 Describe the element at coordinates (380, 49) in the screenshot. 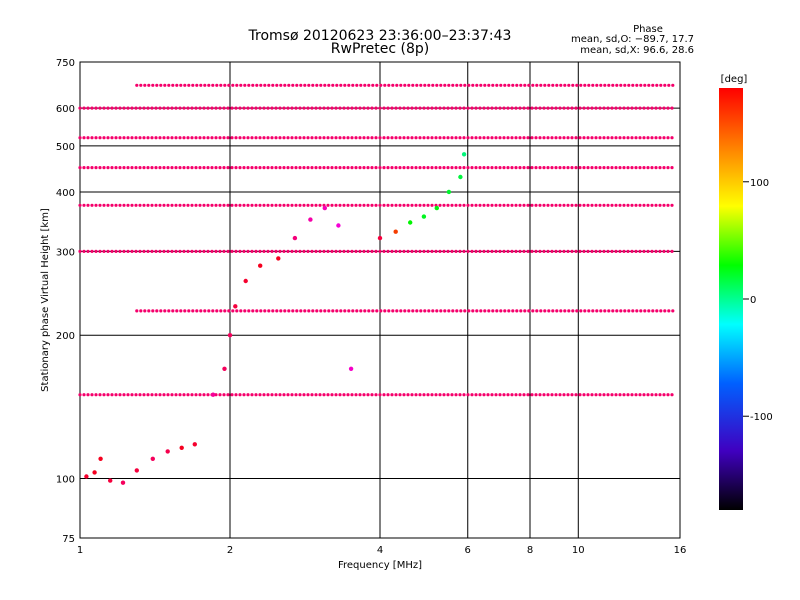

I see `chart-subtitle: RwPretec (8p)` at that location.